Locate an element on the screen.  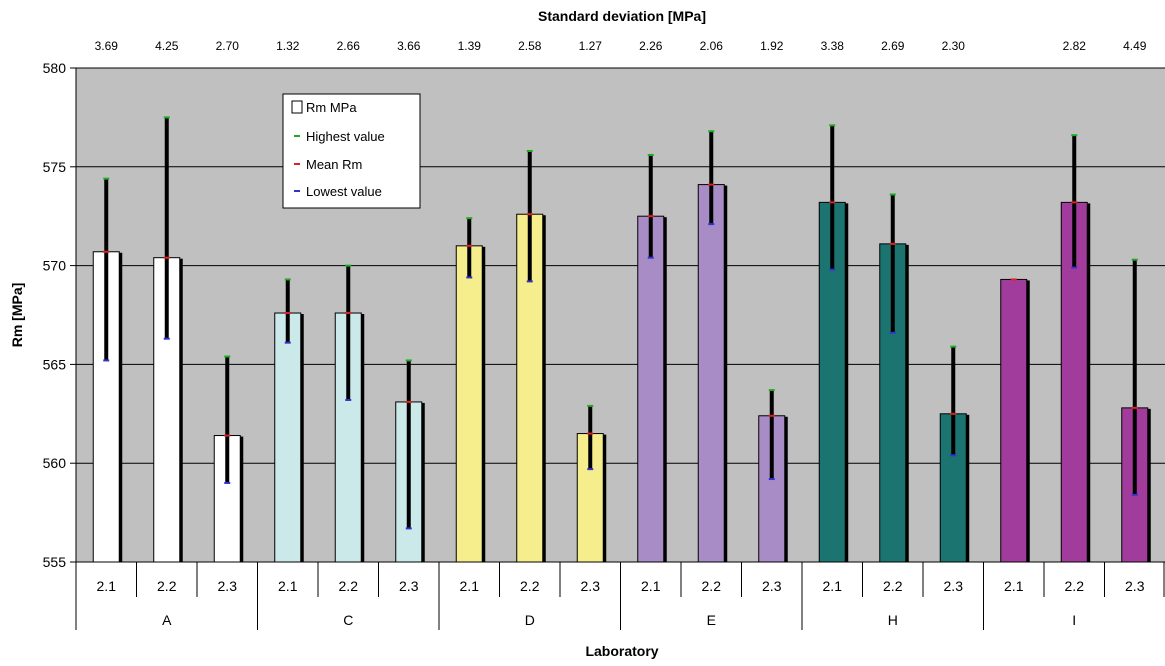
bar-group-D-2.1 is located at coordinates (470, 390).